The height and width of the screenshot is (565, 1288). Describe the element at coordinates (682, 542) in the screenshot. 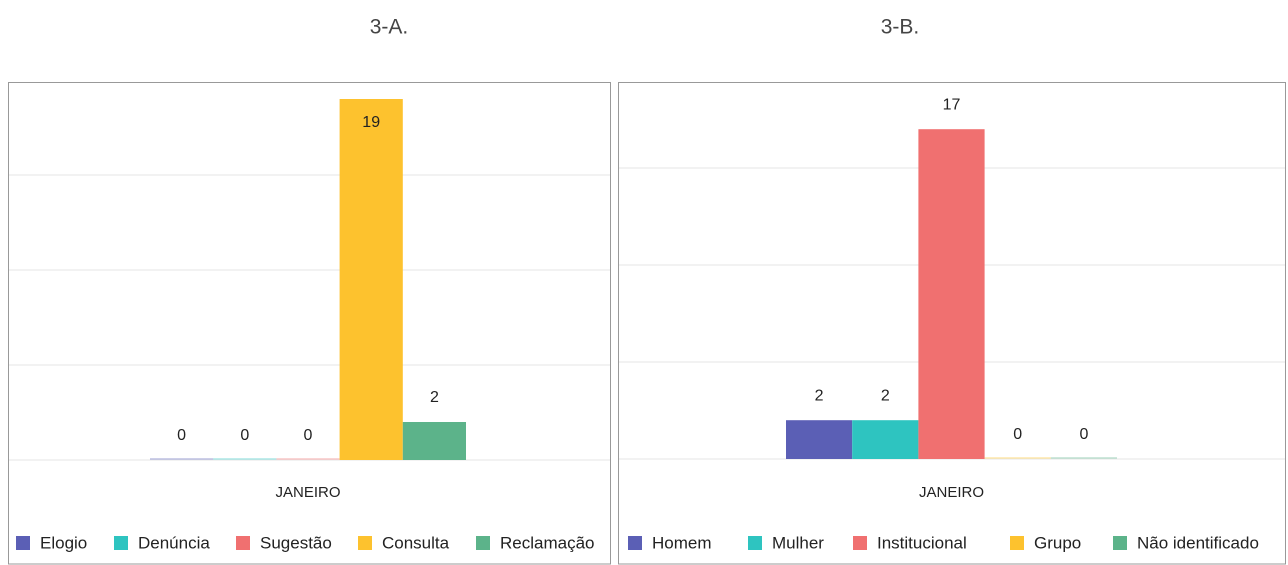

I see `legend-label: Homem` at that location.